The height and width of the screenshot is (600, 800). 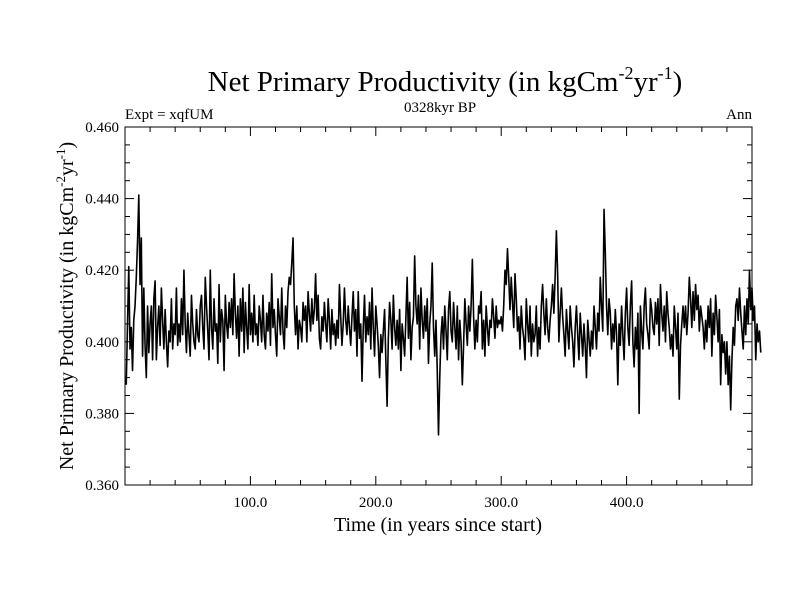 I want to click on x-tick-label: 200.0, so click(x=376, y=503).